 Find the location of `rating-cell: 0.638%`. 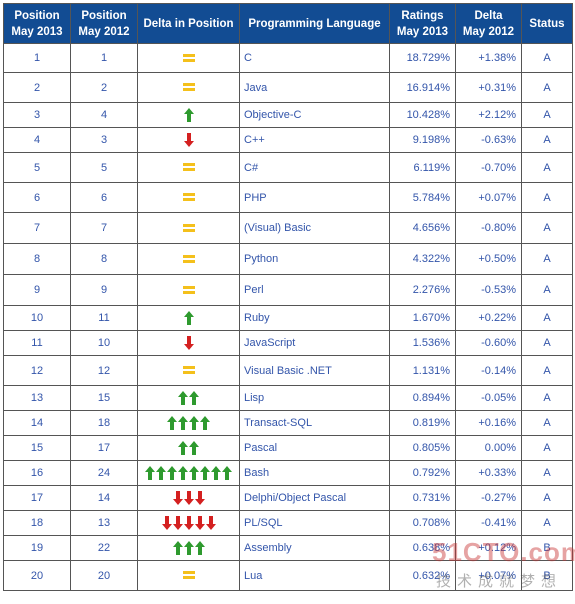

rating-cell: 0.638% is located at coordinates (422, 548).